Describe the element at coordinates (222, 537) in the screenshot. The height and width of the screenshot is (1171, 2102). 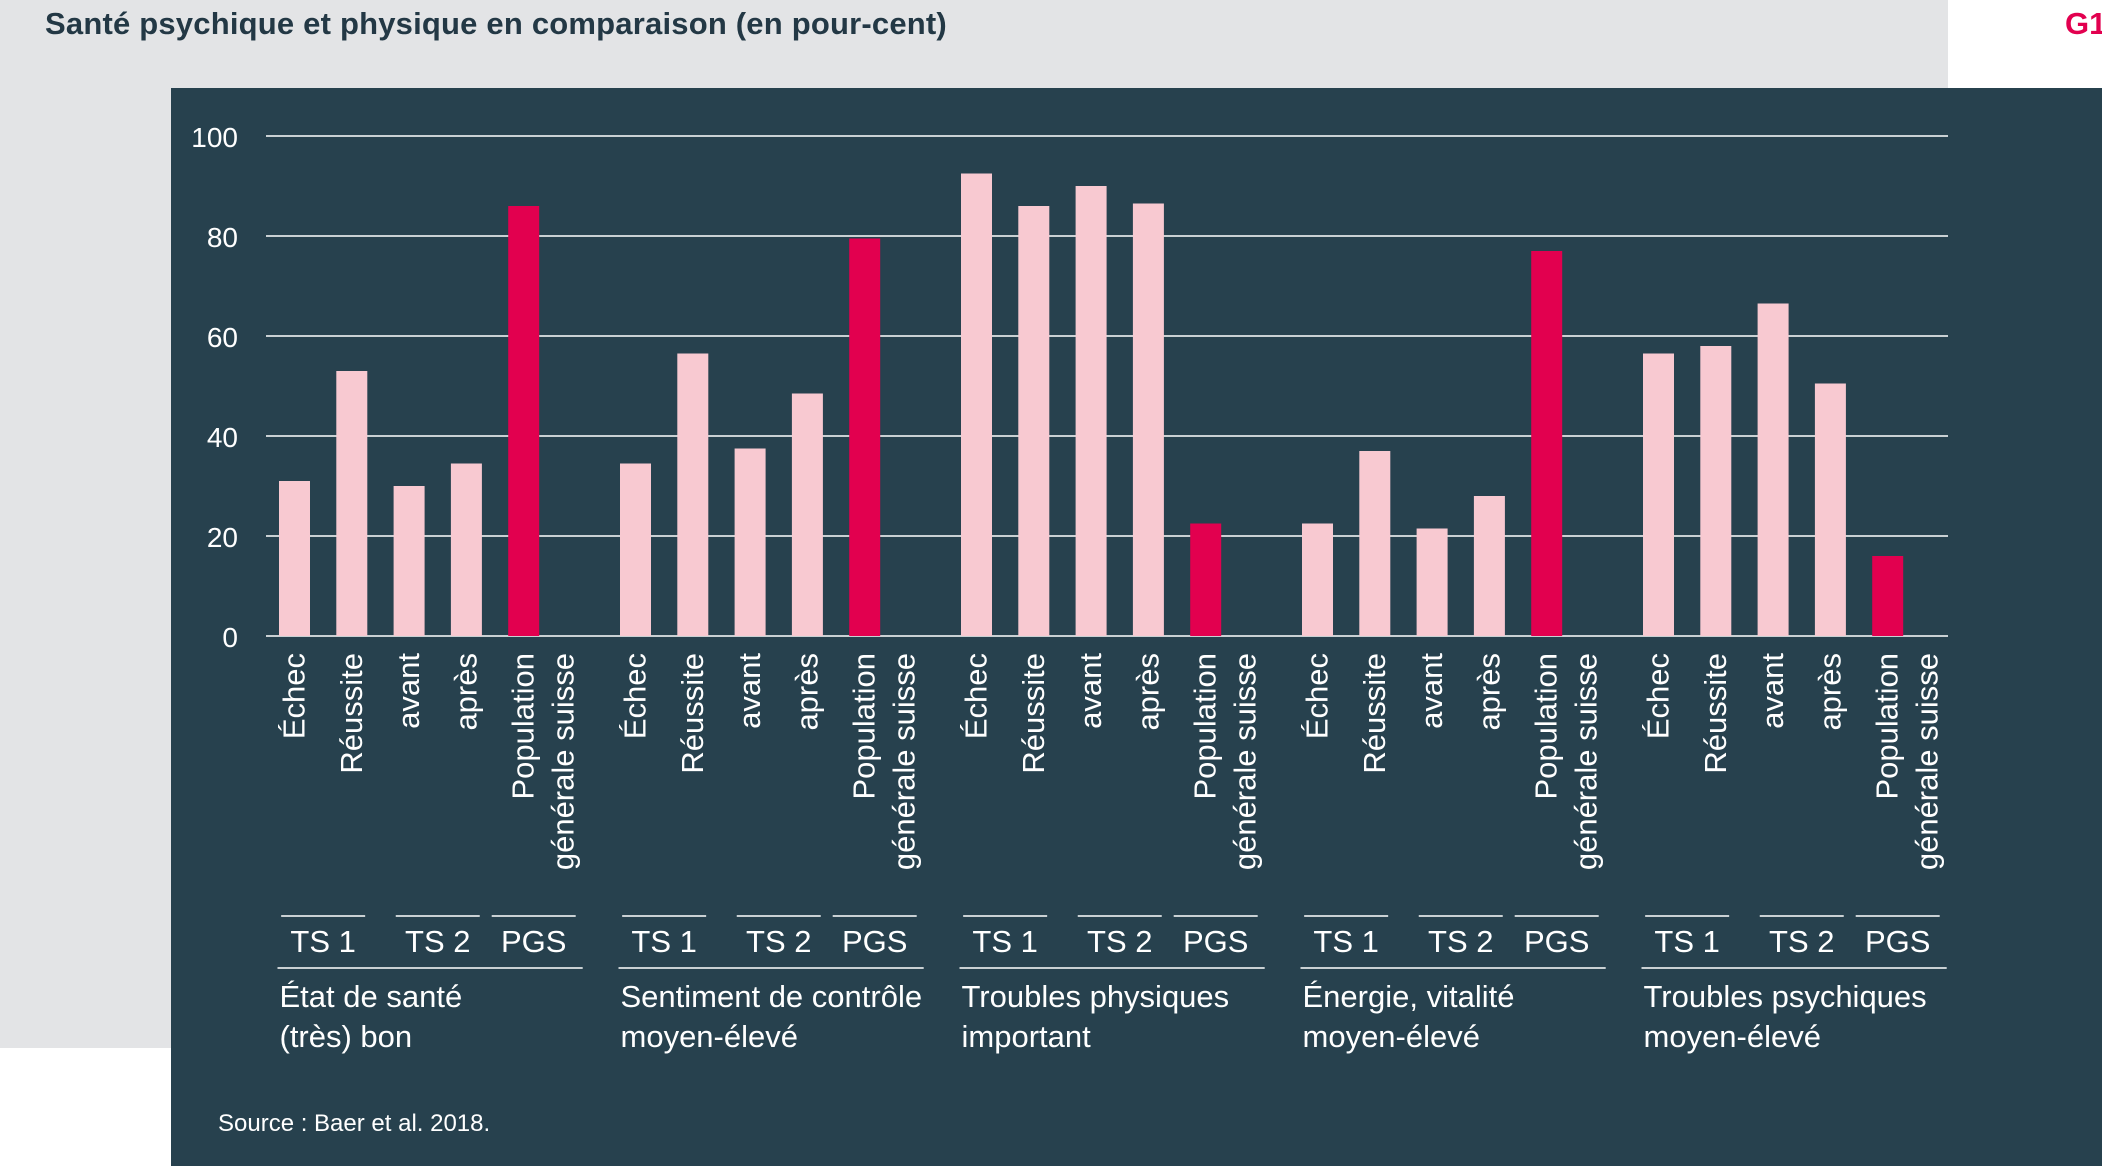
I see `y-tick-label: 20` at that location.